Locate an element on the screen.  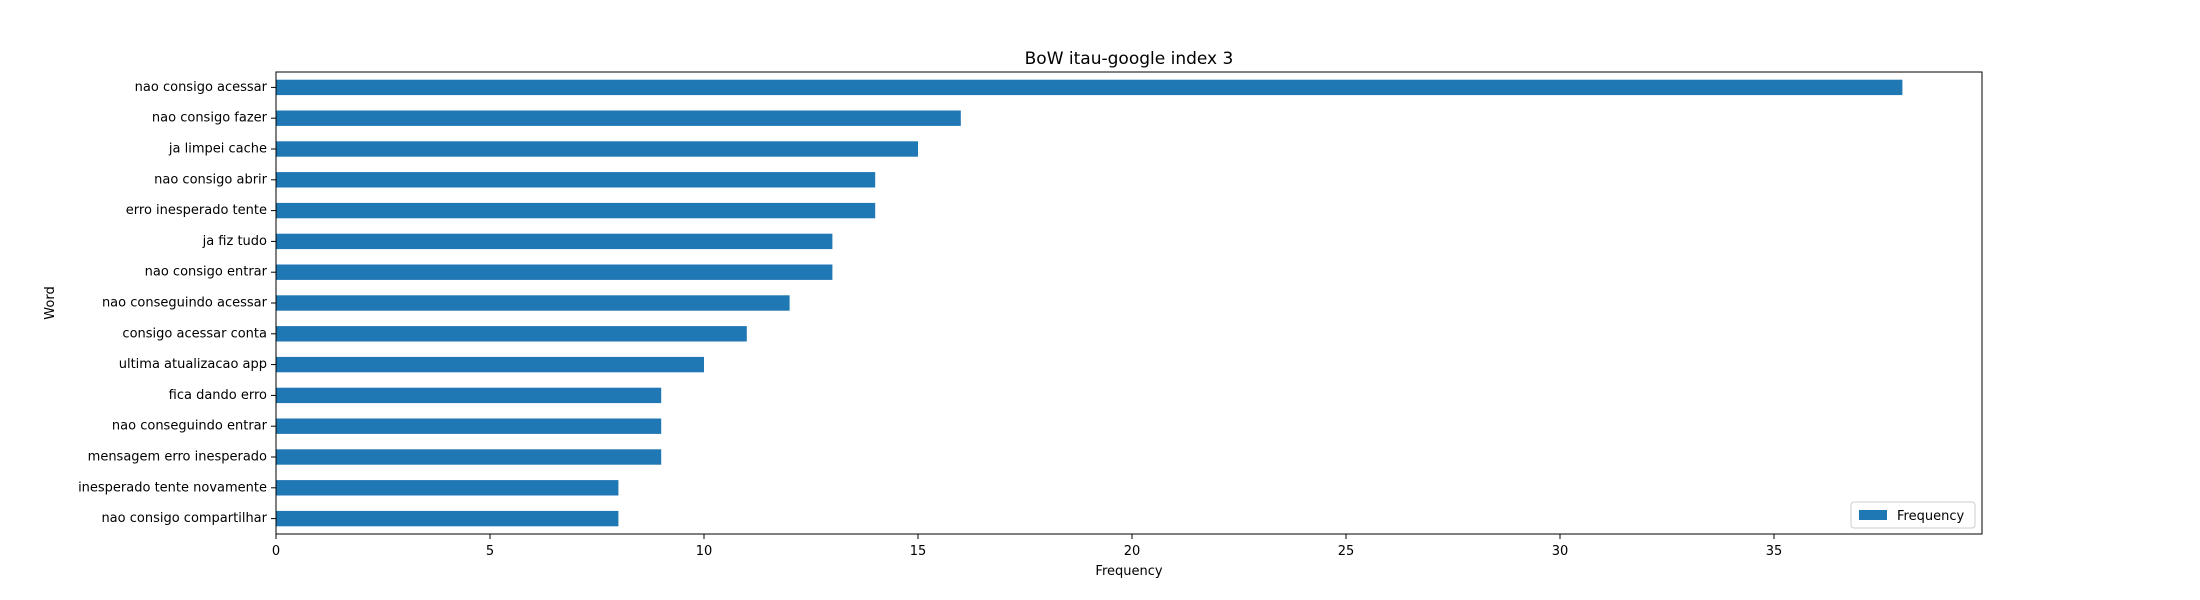
x-tick-label: 25 is located at coordinates (1346, 551).